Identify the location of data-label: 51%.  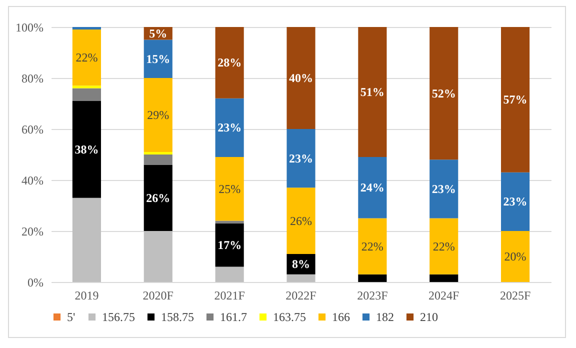
(372, 92).